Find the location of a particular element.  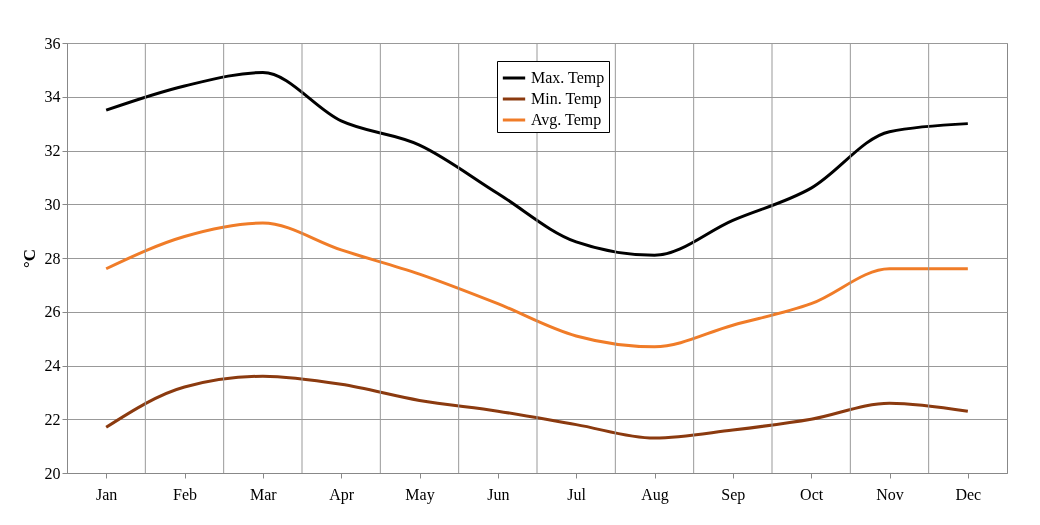

y-tick-label: 28 is located at coordinates (52, 258).